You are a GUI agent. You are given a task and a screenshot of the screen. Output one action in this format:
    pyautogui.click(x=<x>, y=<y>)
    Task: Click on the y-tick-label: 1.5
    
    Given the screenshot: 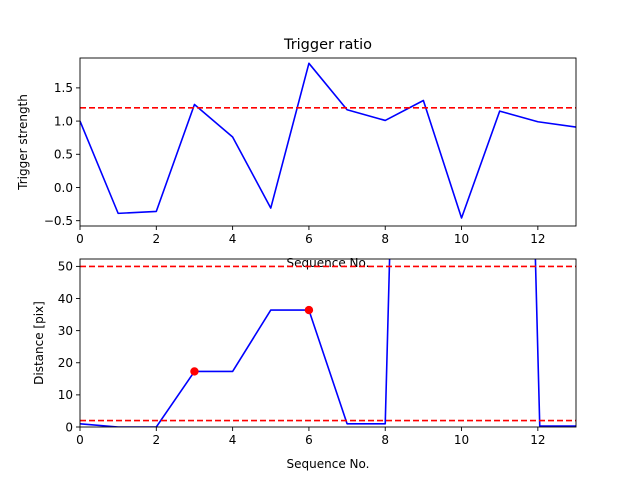 What is the action you would take?
    pyautogui.click(x=63, y=88)
    